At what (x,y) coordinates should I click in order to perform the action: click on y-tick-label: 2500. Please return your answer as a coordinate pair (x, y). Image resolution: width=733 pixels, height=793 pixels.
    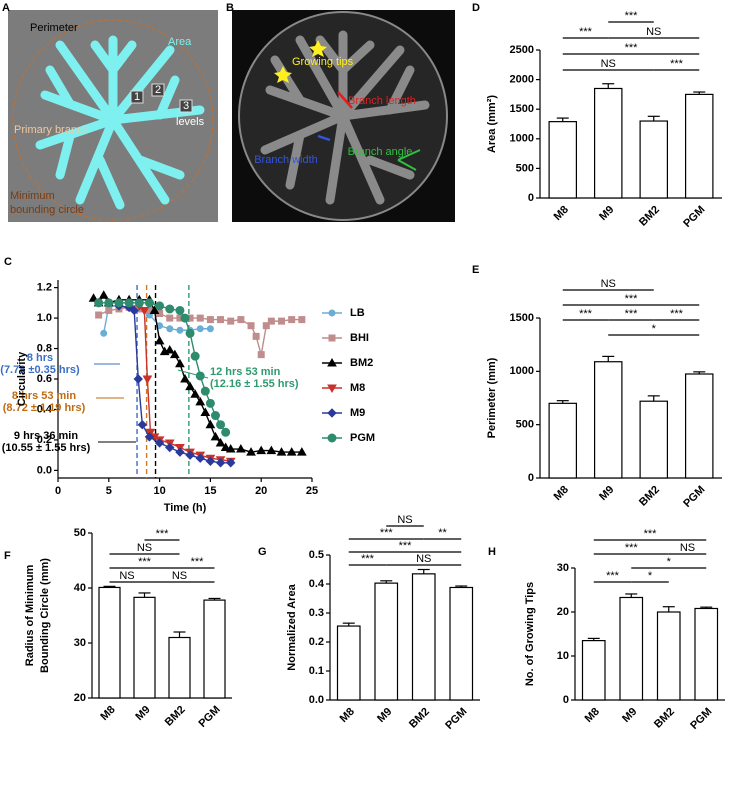
    Looking at the image, I should click on (522, 50).